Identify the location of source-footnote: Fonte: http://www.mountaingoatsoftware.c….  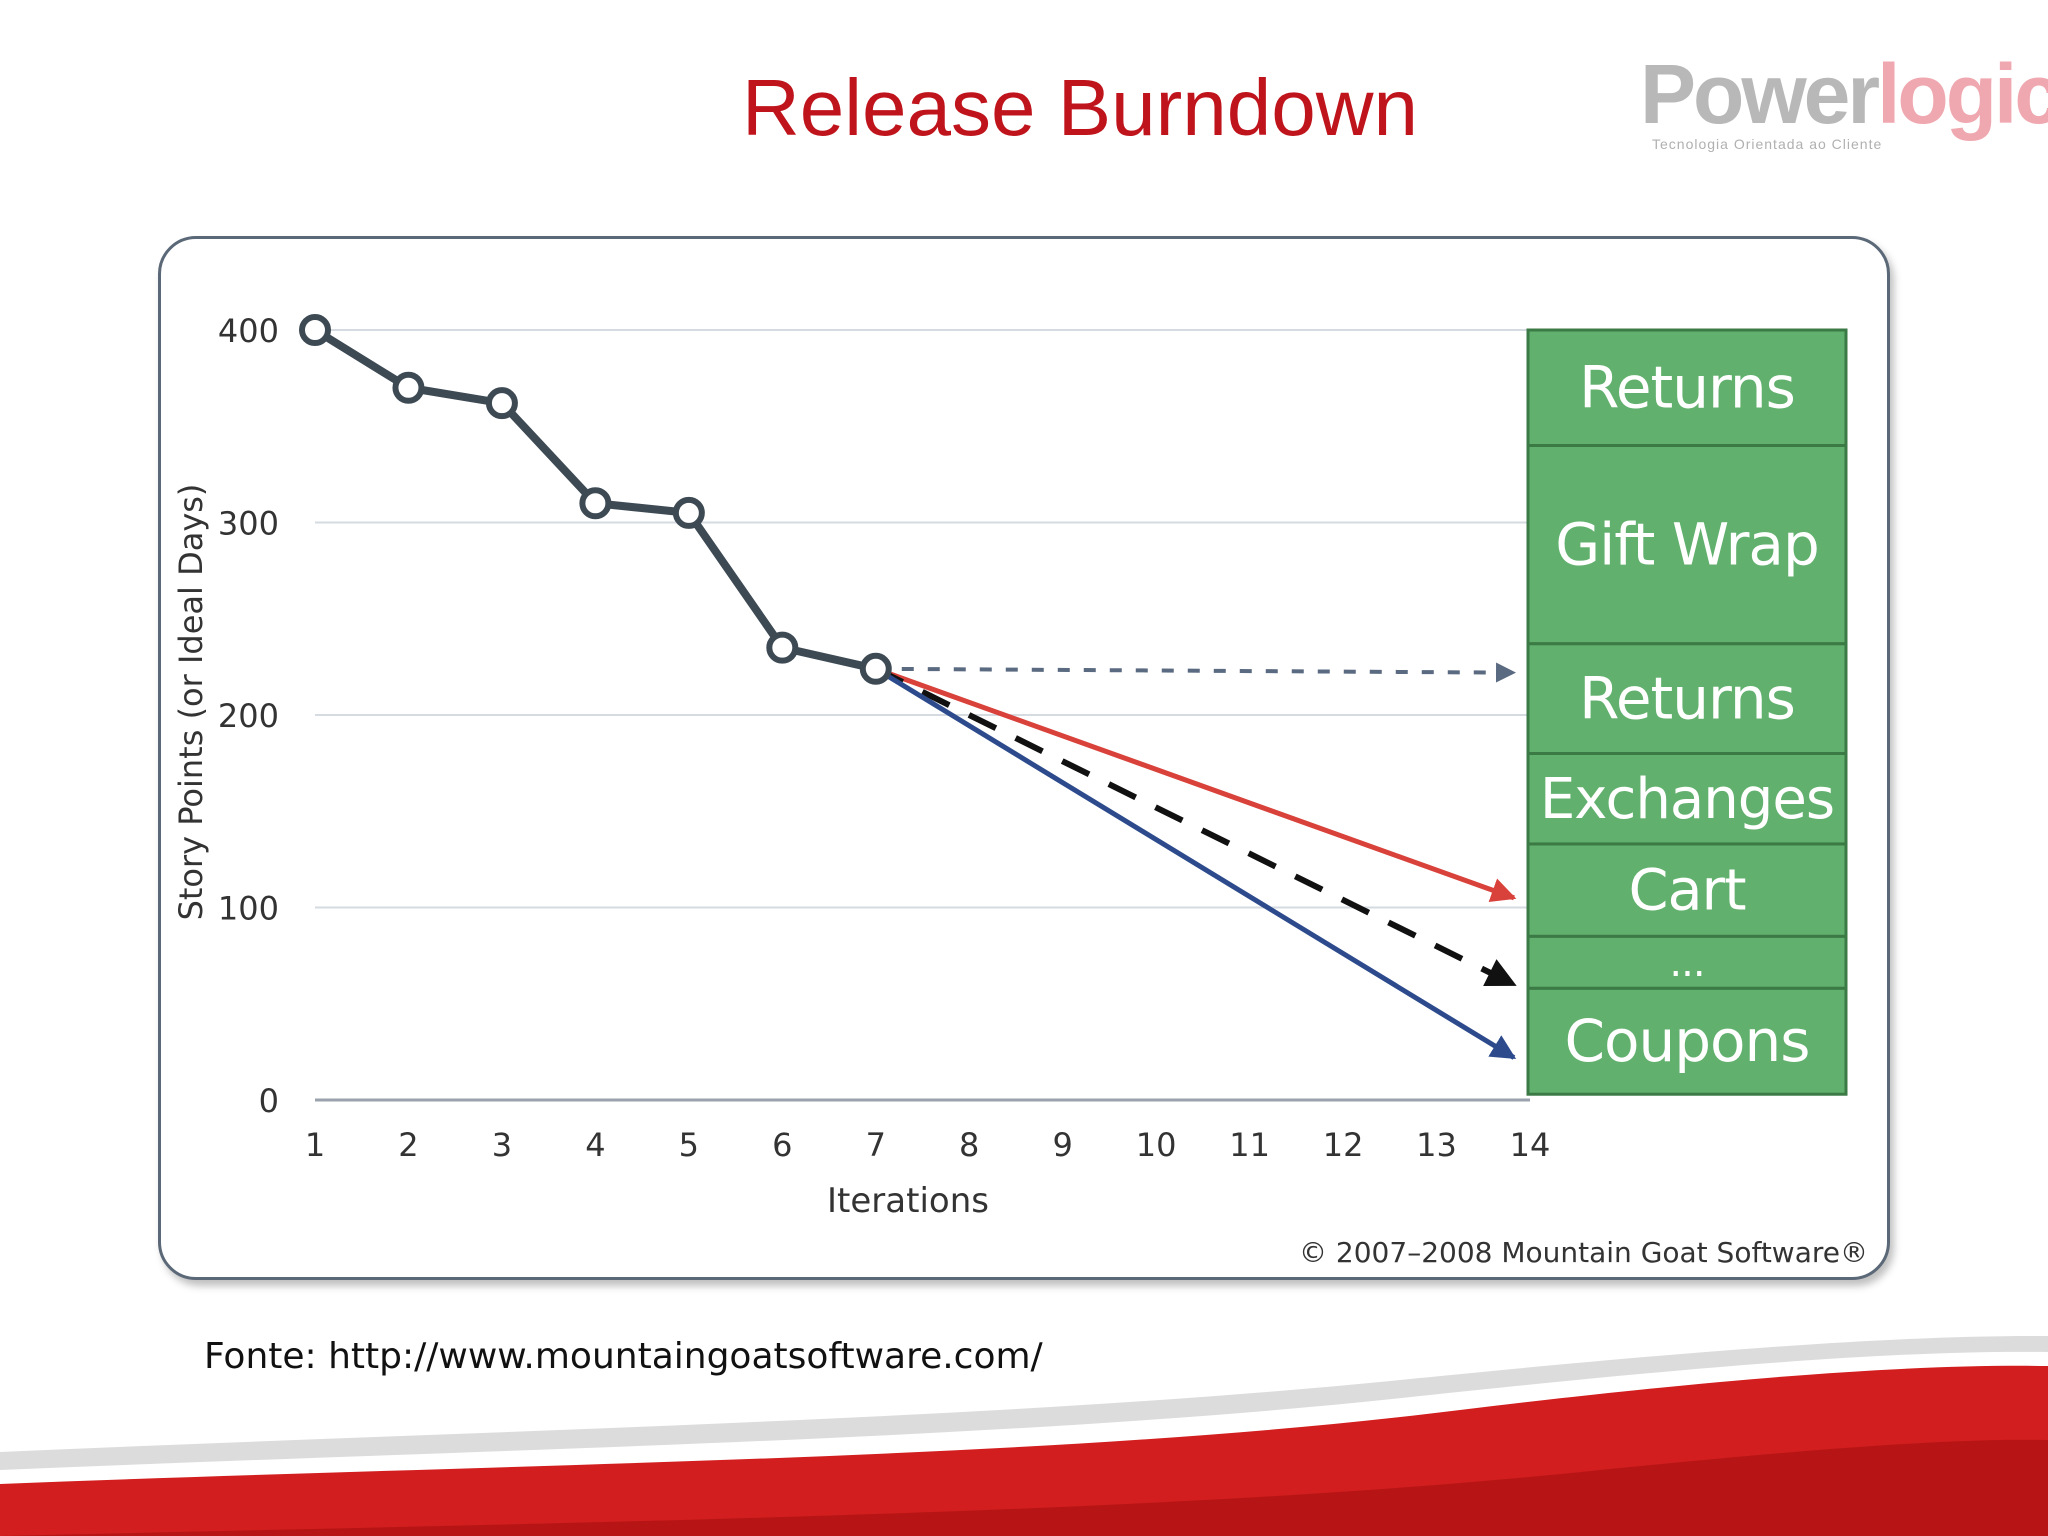
(623, 1356).